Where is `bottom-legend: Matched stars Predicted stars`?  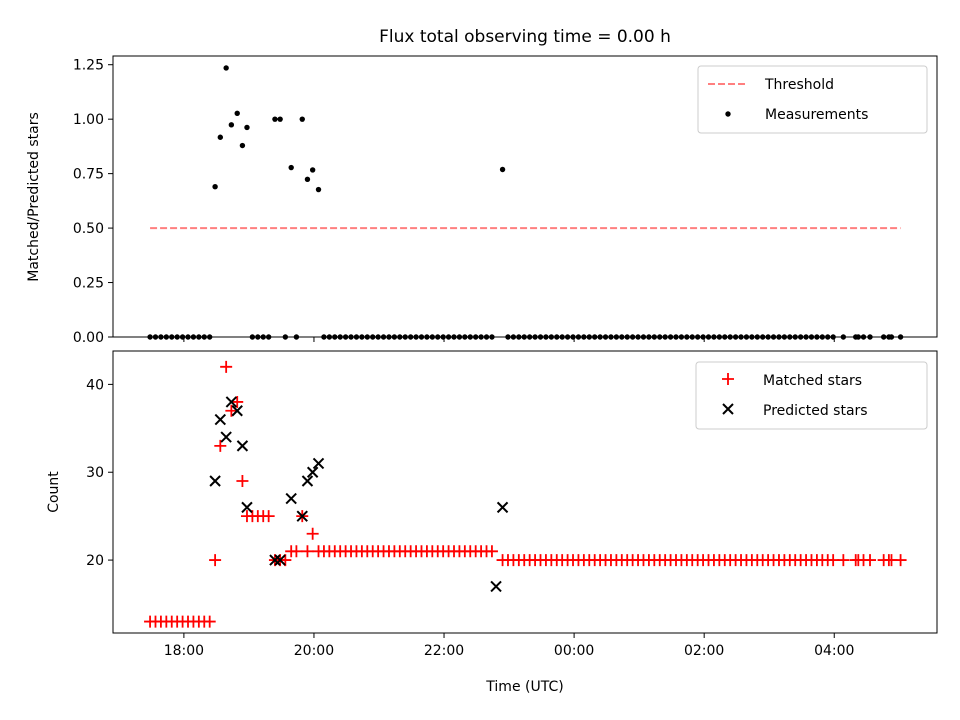 bottom-legend: Matched stars Predicted stars is located at coordinates (811, 395).